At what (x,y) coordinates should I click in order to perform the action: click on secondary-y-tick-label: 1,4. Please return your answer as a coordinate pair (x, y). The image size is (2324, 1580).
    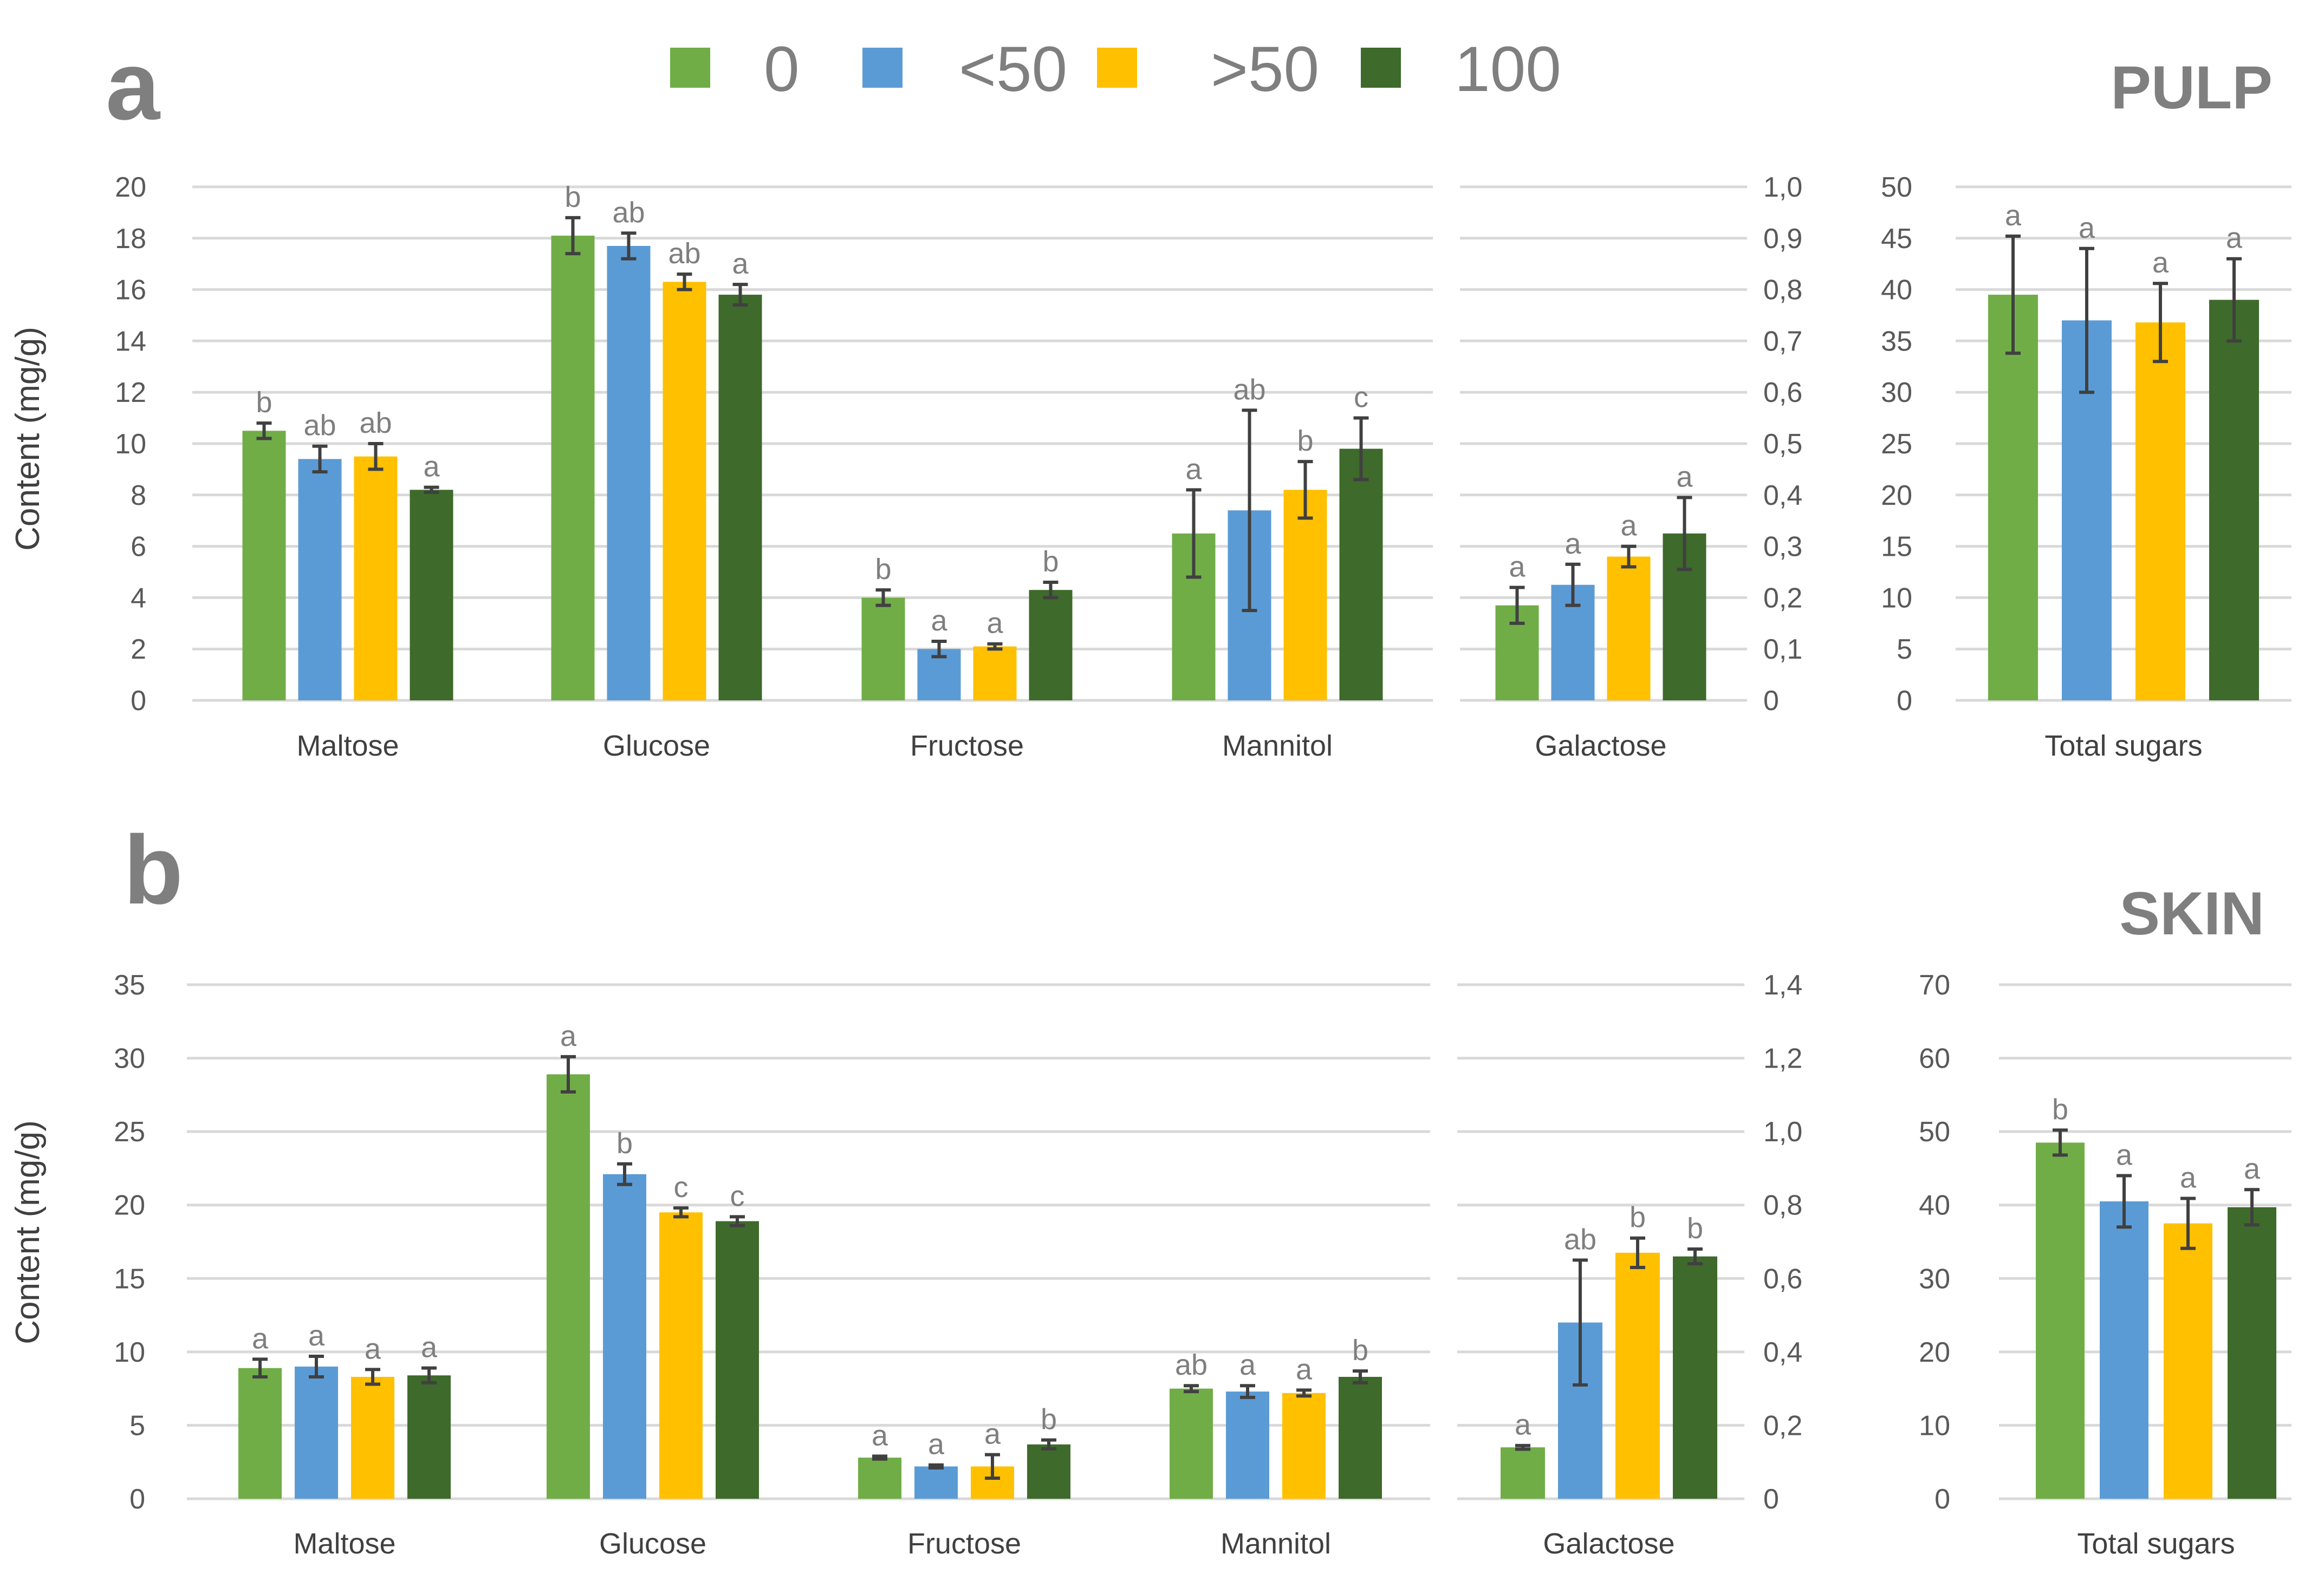
    Looking at the image, I should click on (1782, 986).